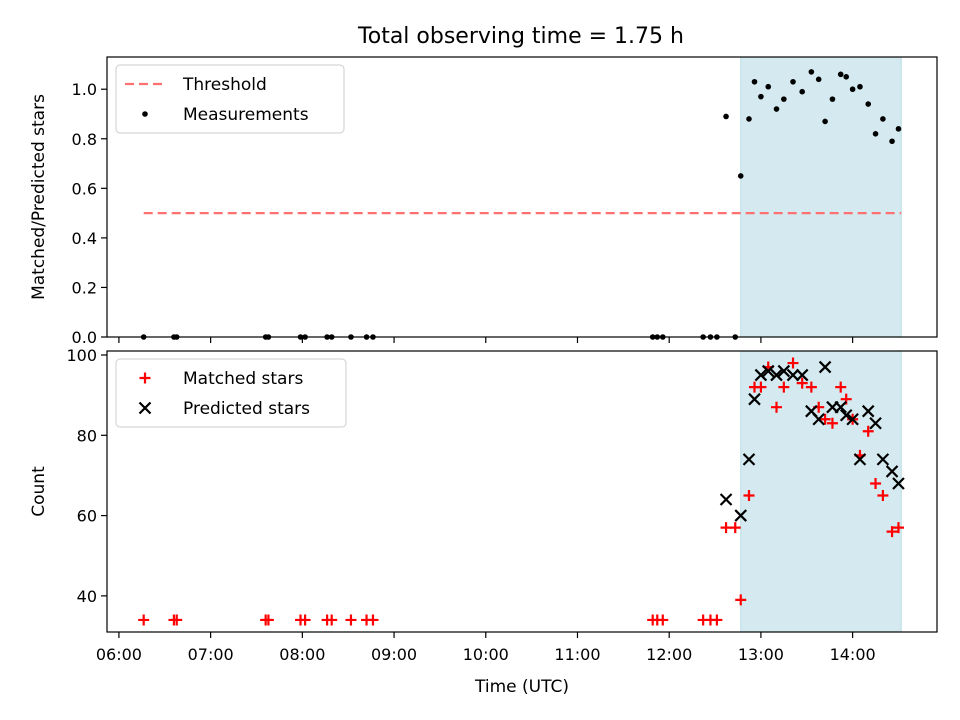 This screenshot has width=960, height=720. What do you see at coordinates (853, 654) in the screenshot?
I see `x-tick-label: 14:00` at bounding box center [853, 654].